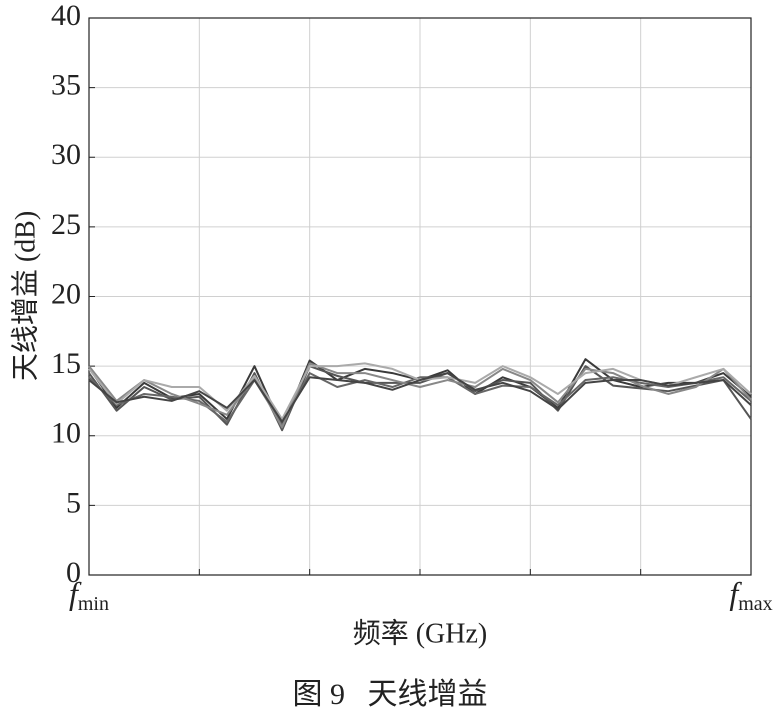  What do you see at coordinates (66, 154) in the screenshot?
I see `y-tick-label: 30` at bounding box center [66, 154].